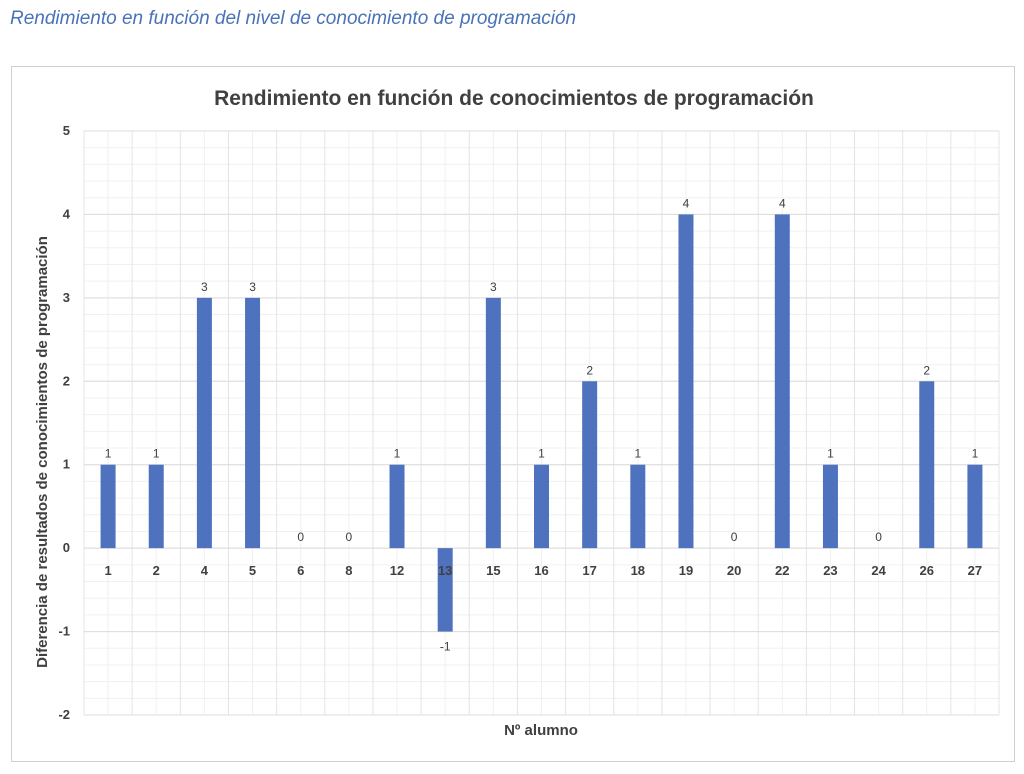  I want to click on data-label: -1, so click(445, 647).